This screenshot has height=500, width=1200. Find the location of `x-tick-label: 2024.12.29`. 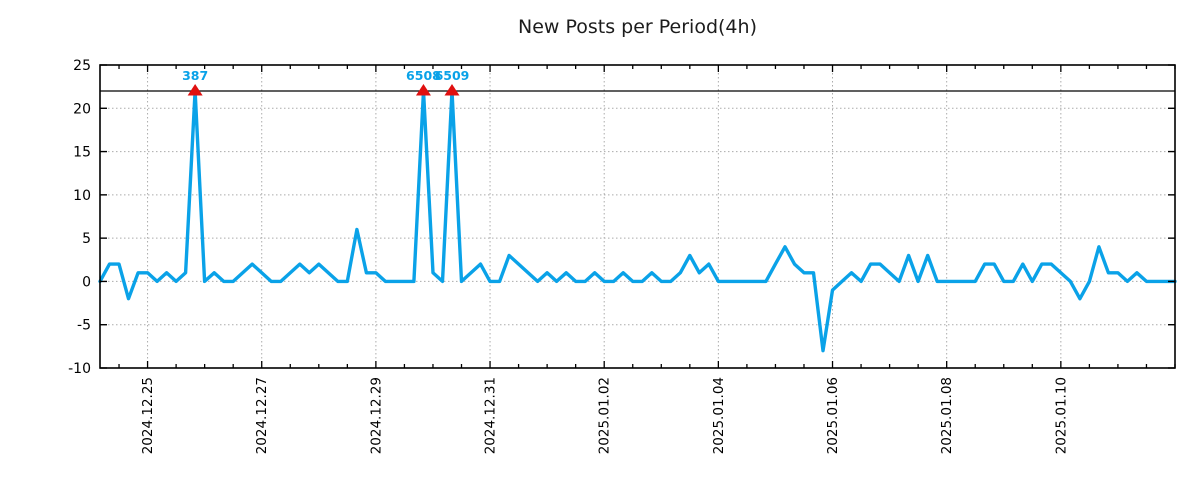

x-tick-label: 2024.12.29 is located at coordinates (376, 415).